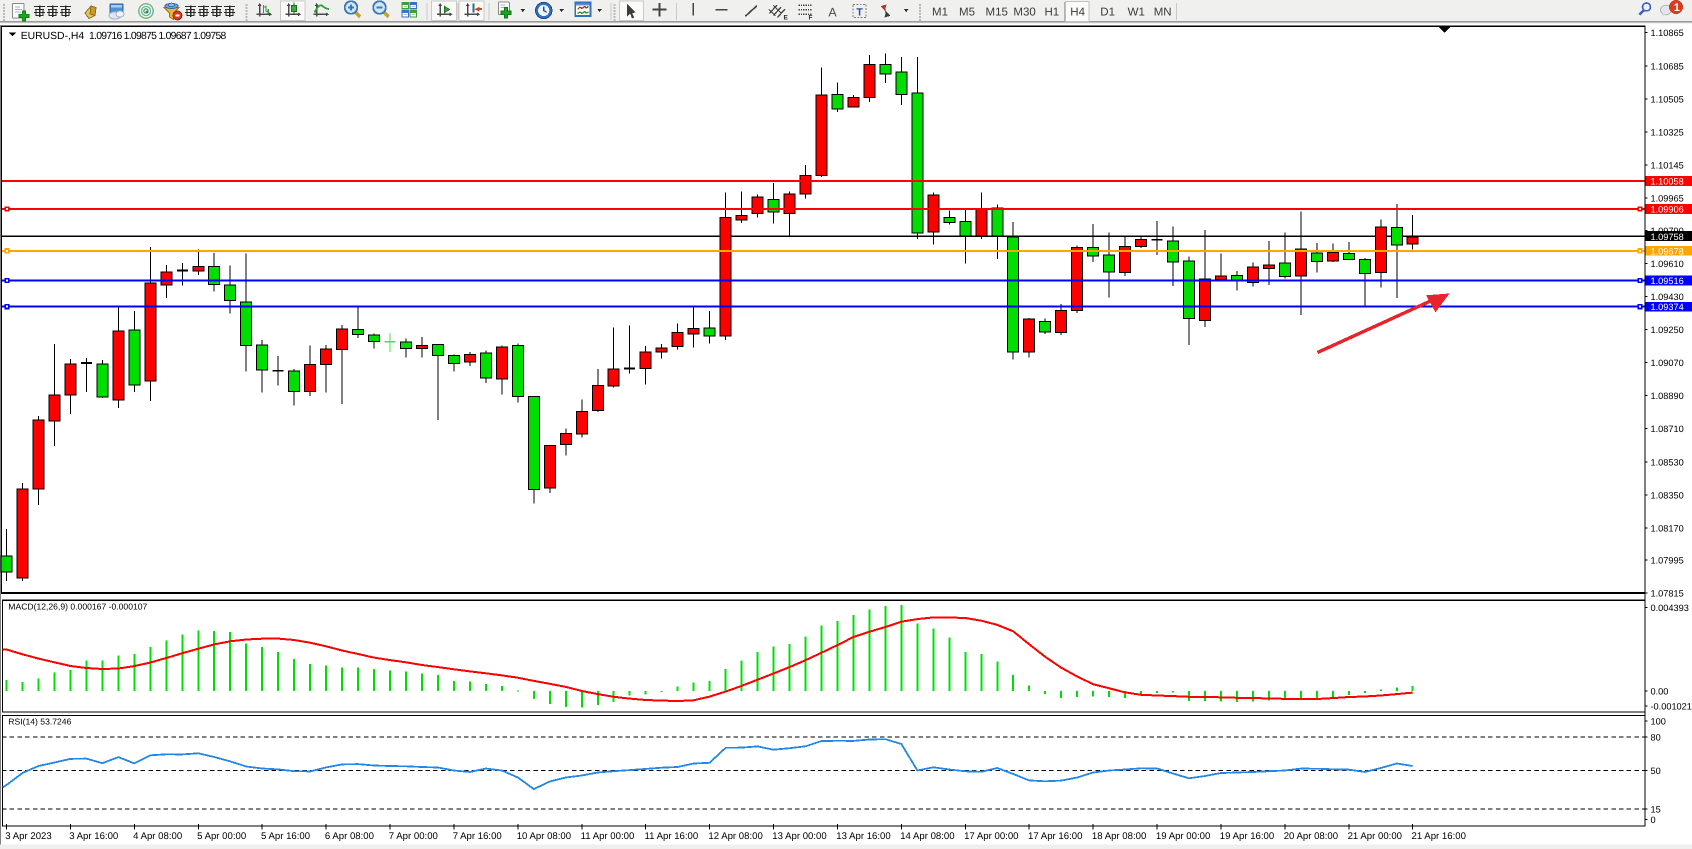 This screenshot has height=849, width=1692. What do you see at coordinates (1658, 721) in the screenshot?
I see `svg-text: 100` at bounding box center [1658, 721].